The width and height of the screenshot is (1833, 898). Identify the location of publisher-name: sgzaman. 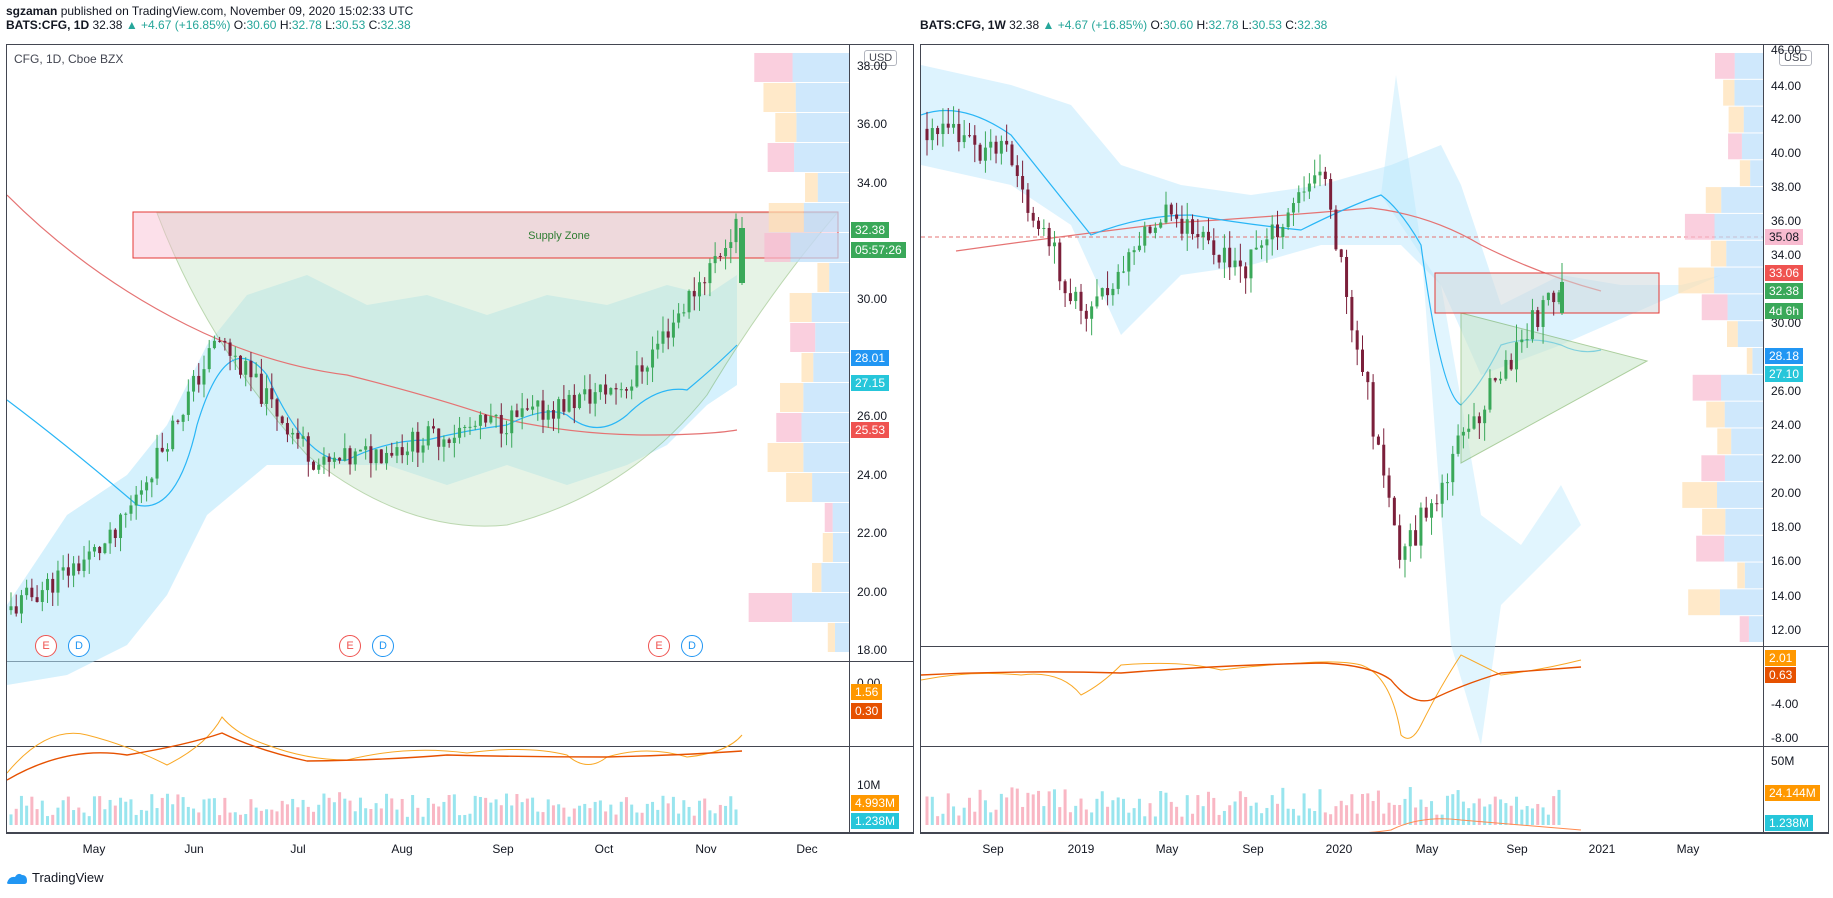
(32, 11).